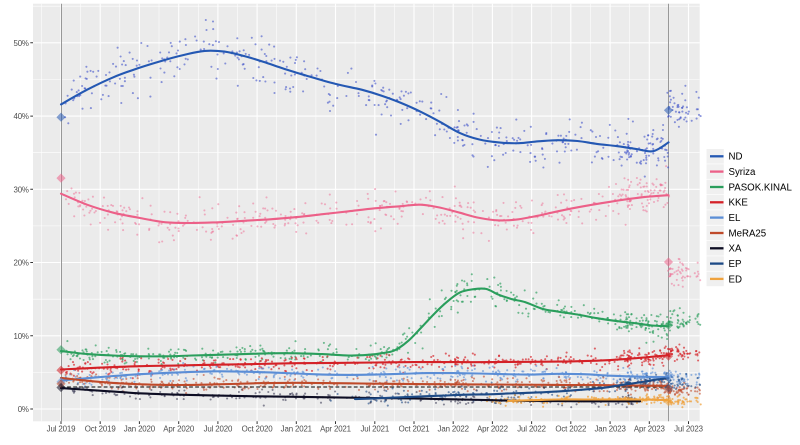  I want to click on svg-text: Syriza, so click(743, 172).